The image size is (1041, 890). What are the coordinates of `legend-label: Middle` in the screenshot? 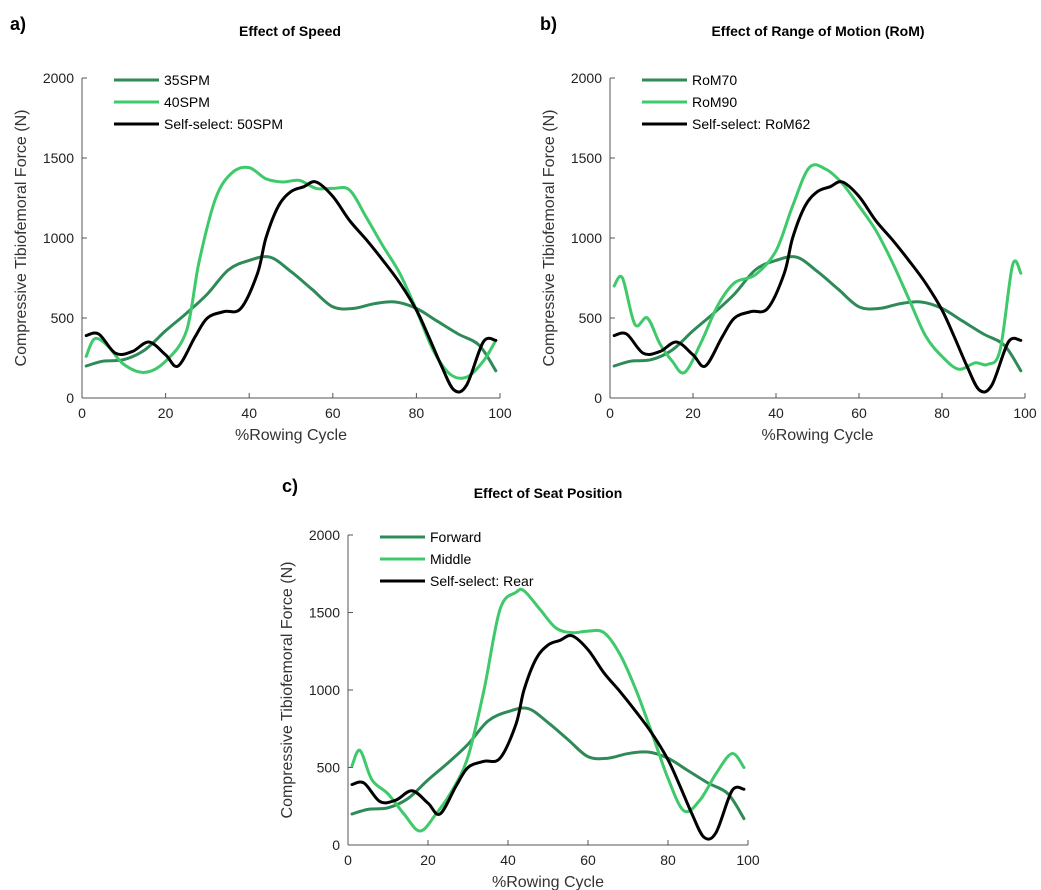 It's located at (450, 559).